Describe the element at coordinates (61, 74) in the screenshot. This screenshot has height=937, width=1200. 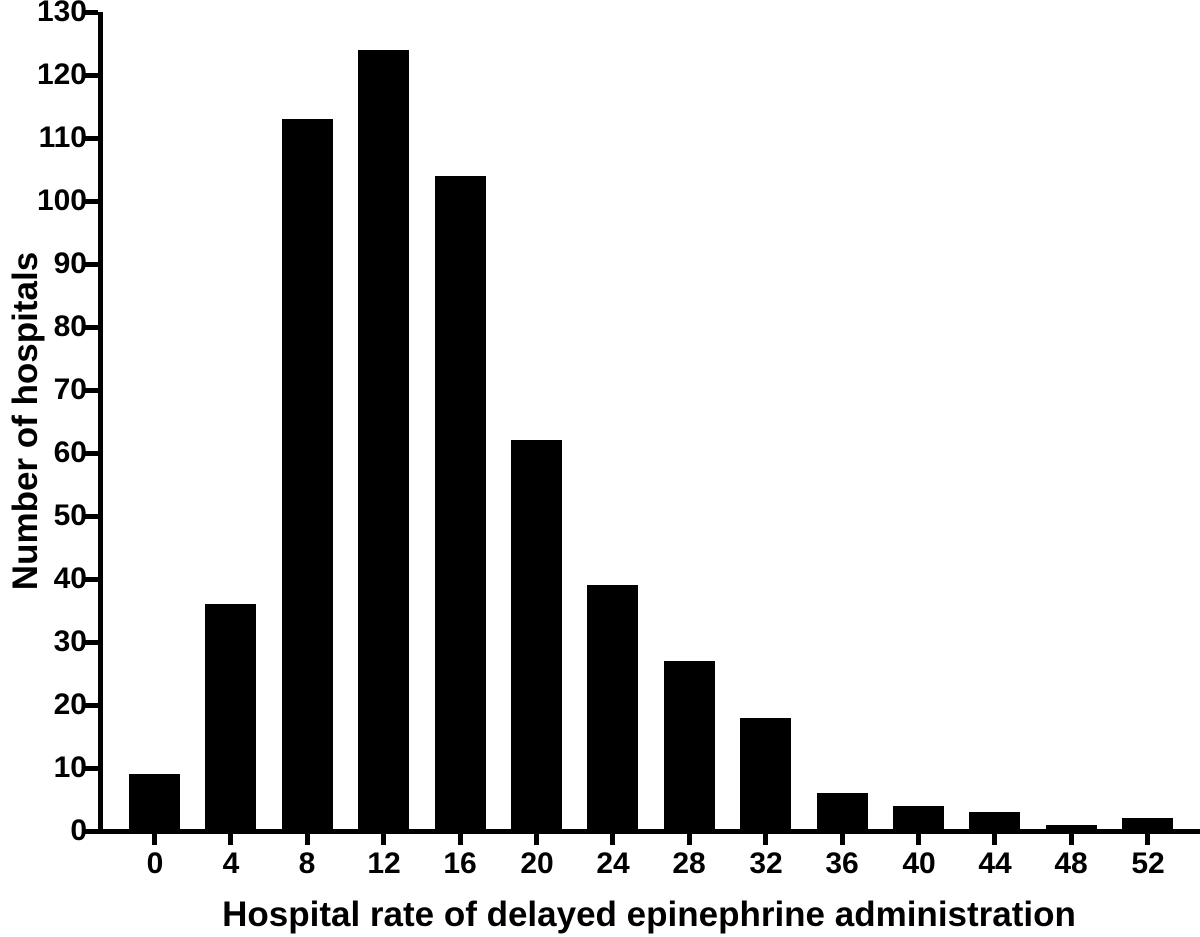
I see `y-tick-label: 120` at that location.